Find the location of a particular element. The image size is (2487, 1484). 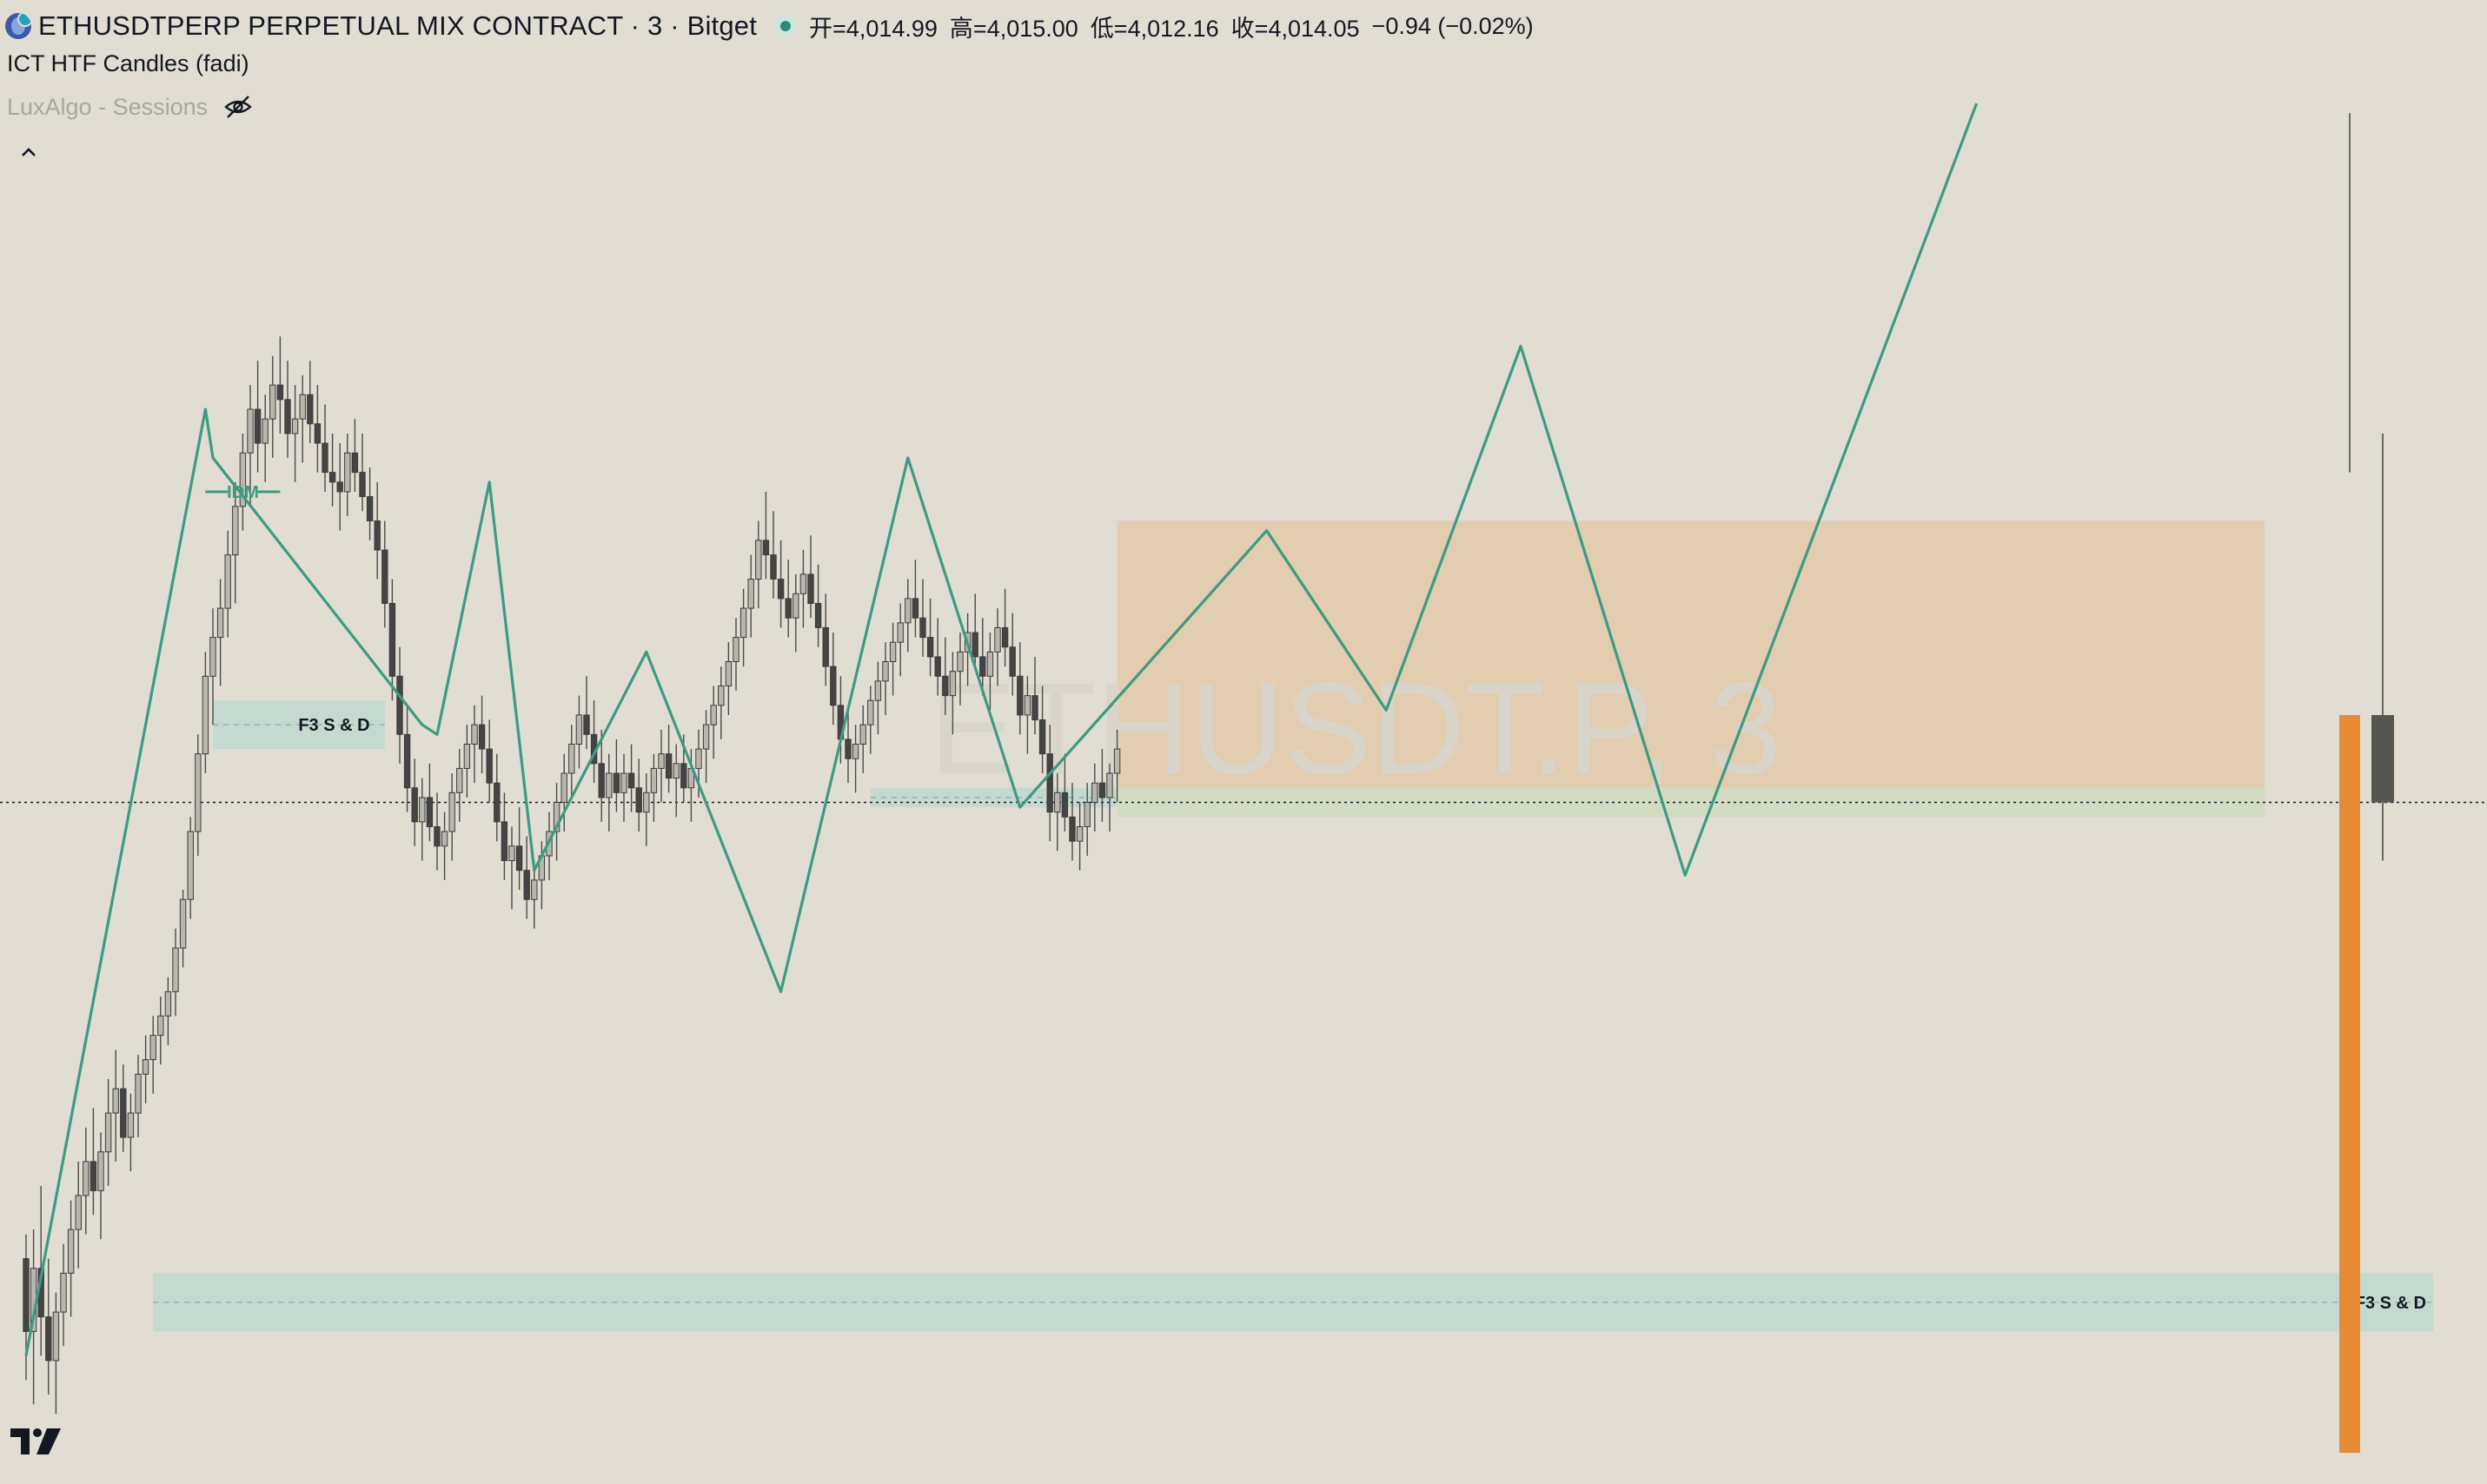

indicator-luxalgo-sessions: LuxAlgo - Sessions is located at coordinates (130, 107).